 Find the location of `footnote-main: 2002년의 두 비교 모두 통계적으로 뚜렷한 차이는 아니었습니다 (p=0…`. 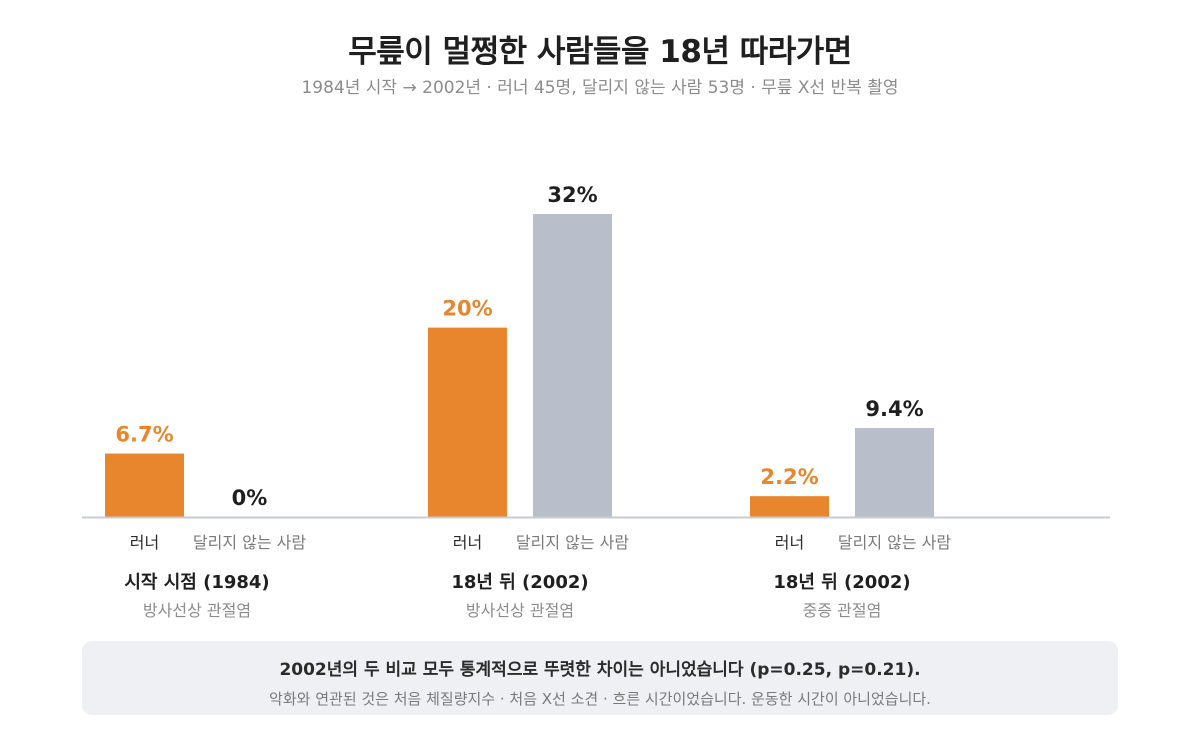

footnote-main: 2002년의 두 비교 모두 통계적으로 뚜렷한 차이는 아니었습니다 (p=0… is located at coordinates (600, 670).